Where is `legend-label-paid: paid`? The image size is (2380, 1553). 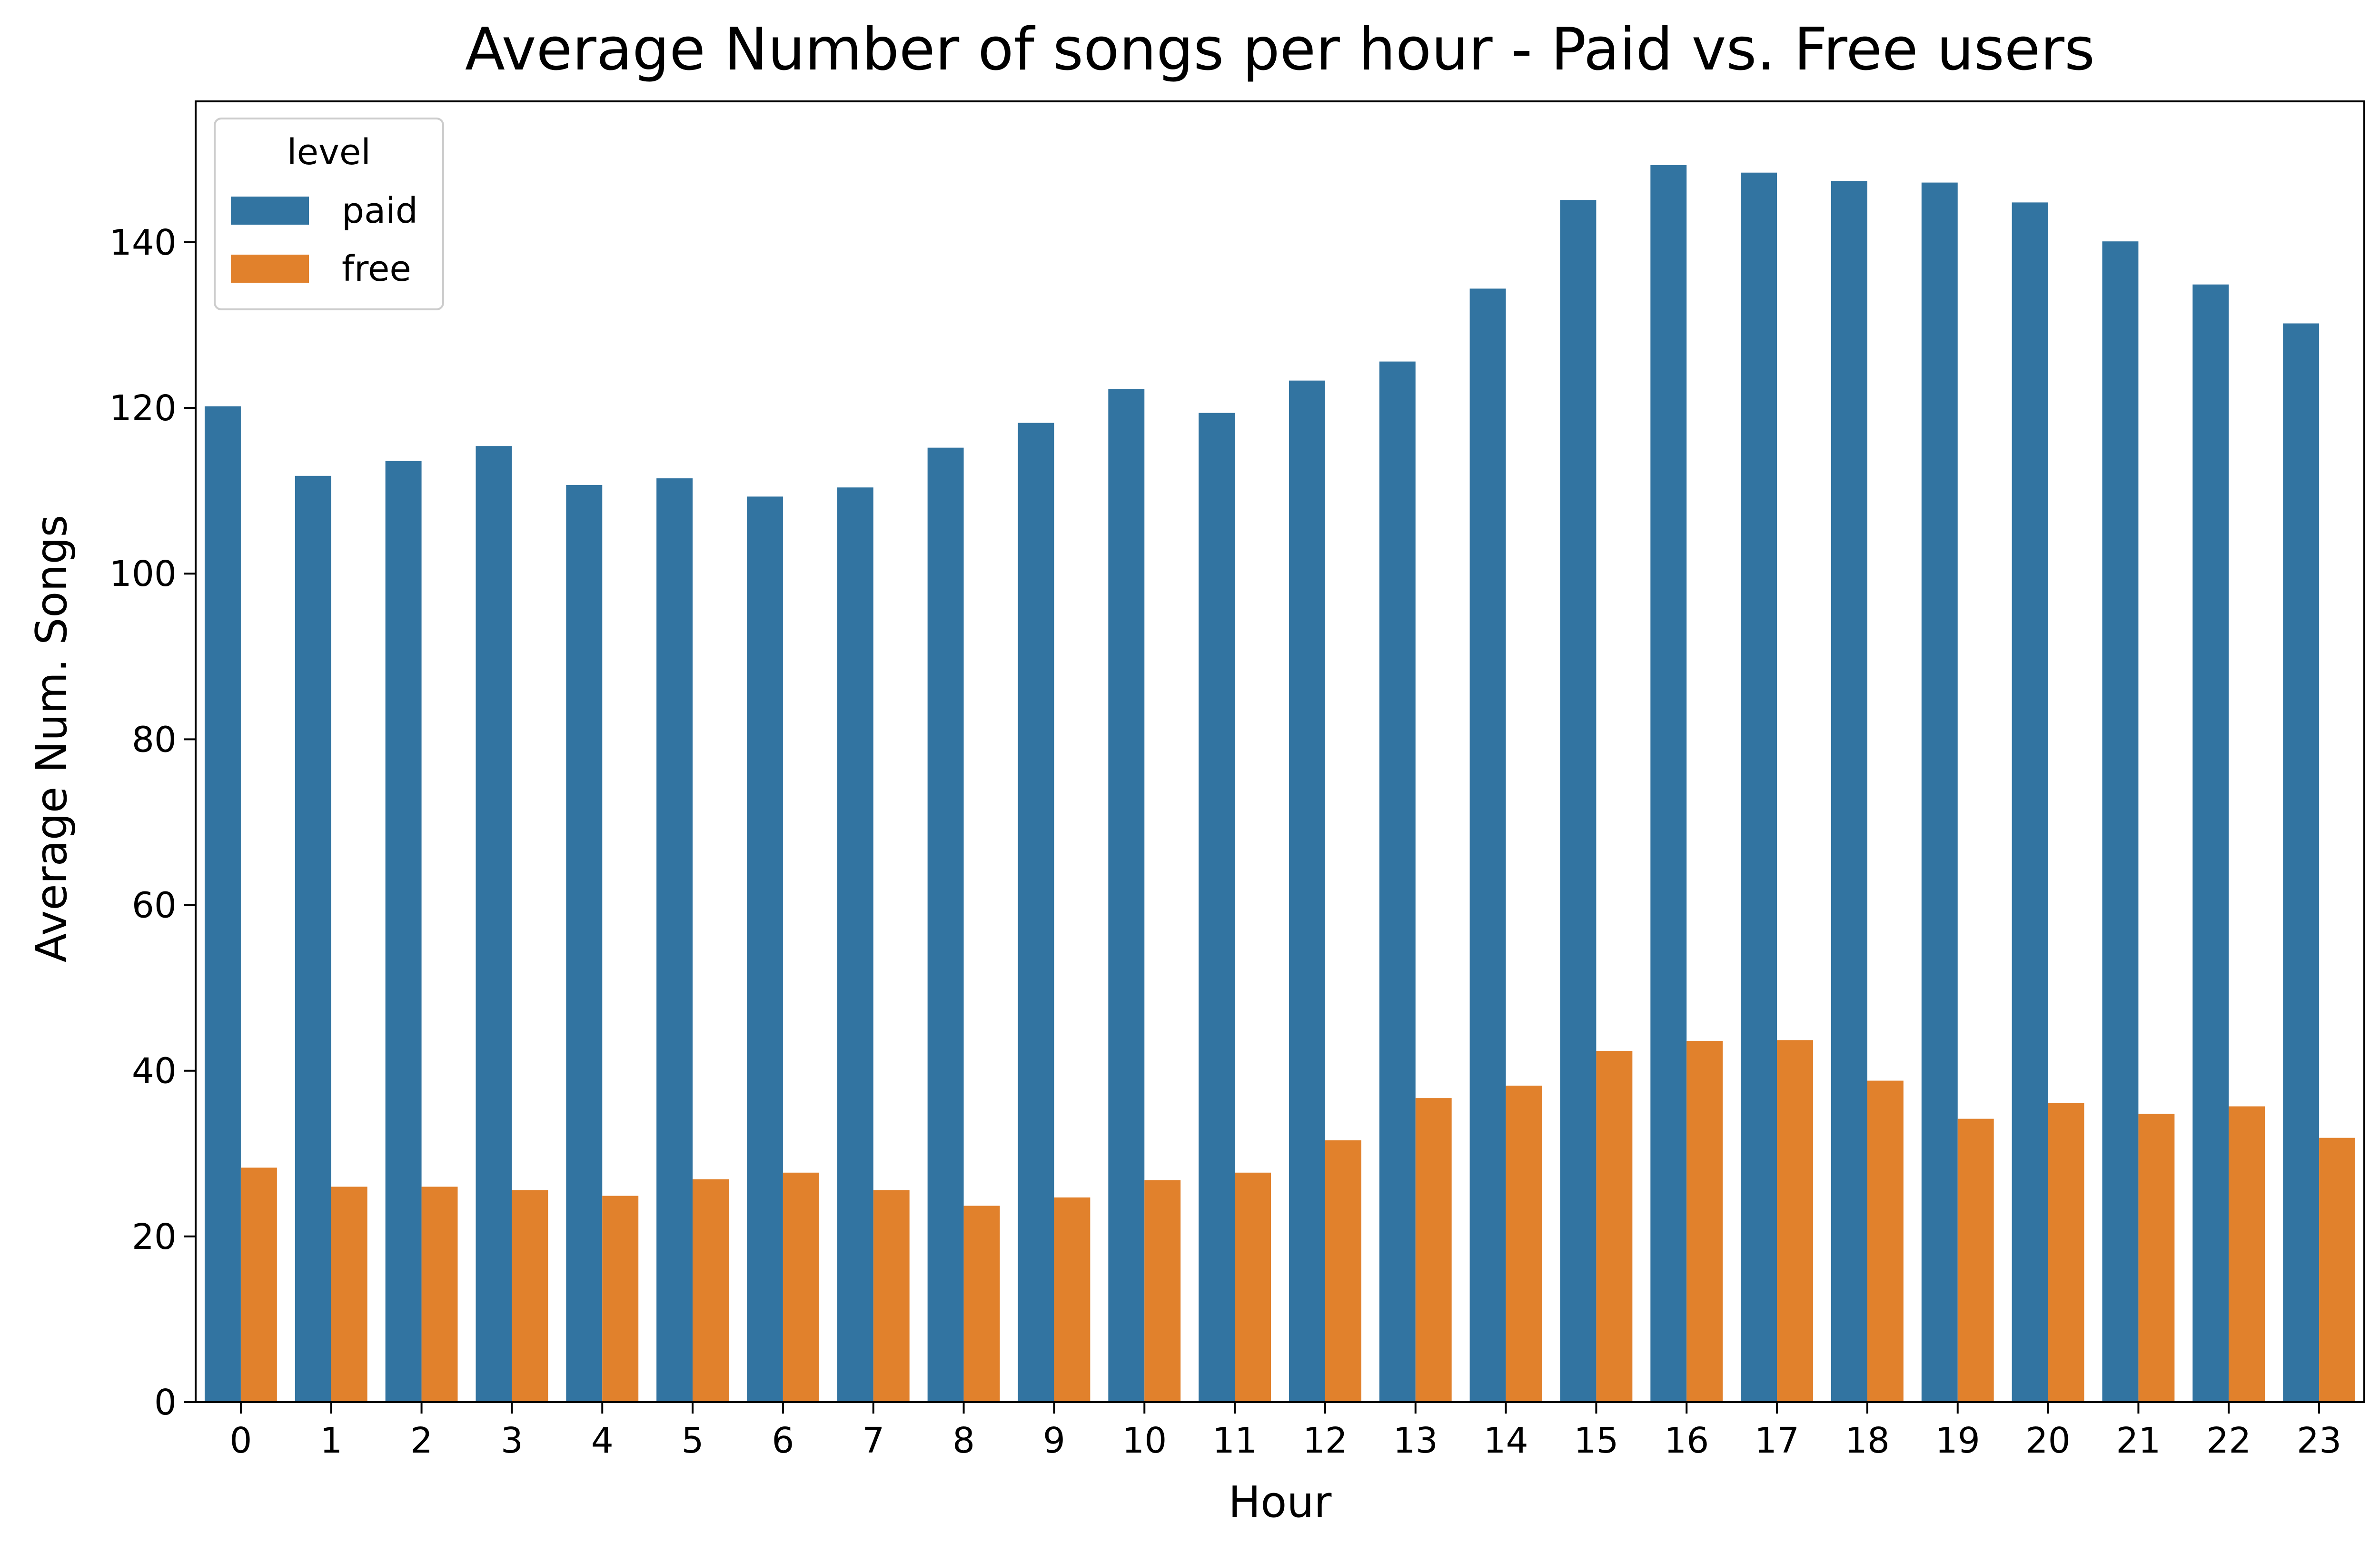
legend-label-paid: paid is located at coordinates (380, 210).